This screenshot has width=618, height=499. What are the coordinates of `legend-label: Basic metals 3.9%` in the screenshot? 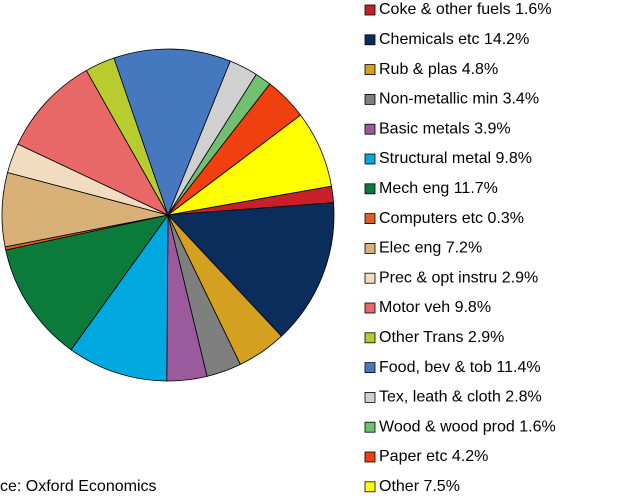 It's located at (445, 128).